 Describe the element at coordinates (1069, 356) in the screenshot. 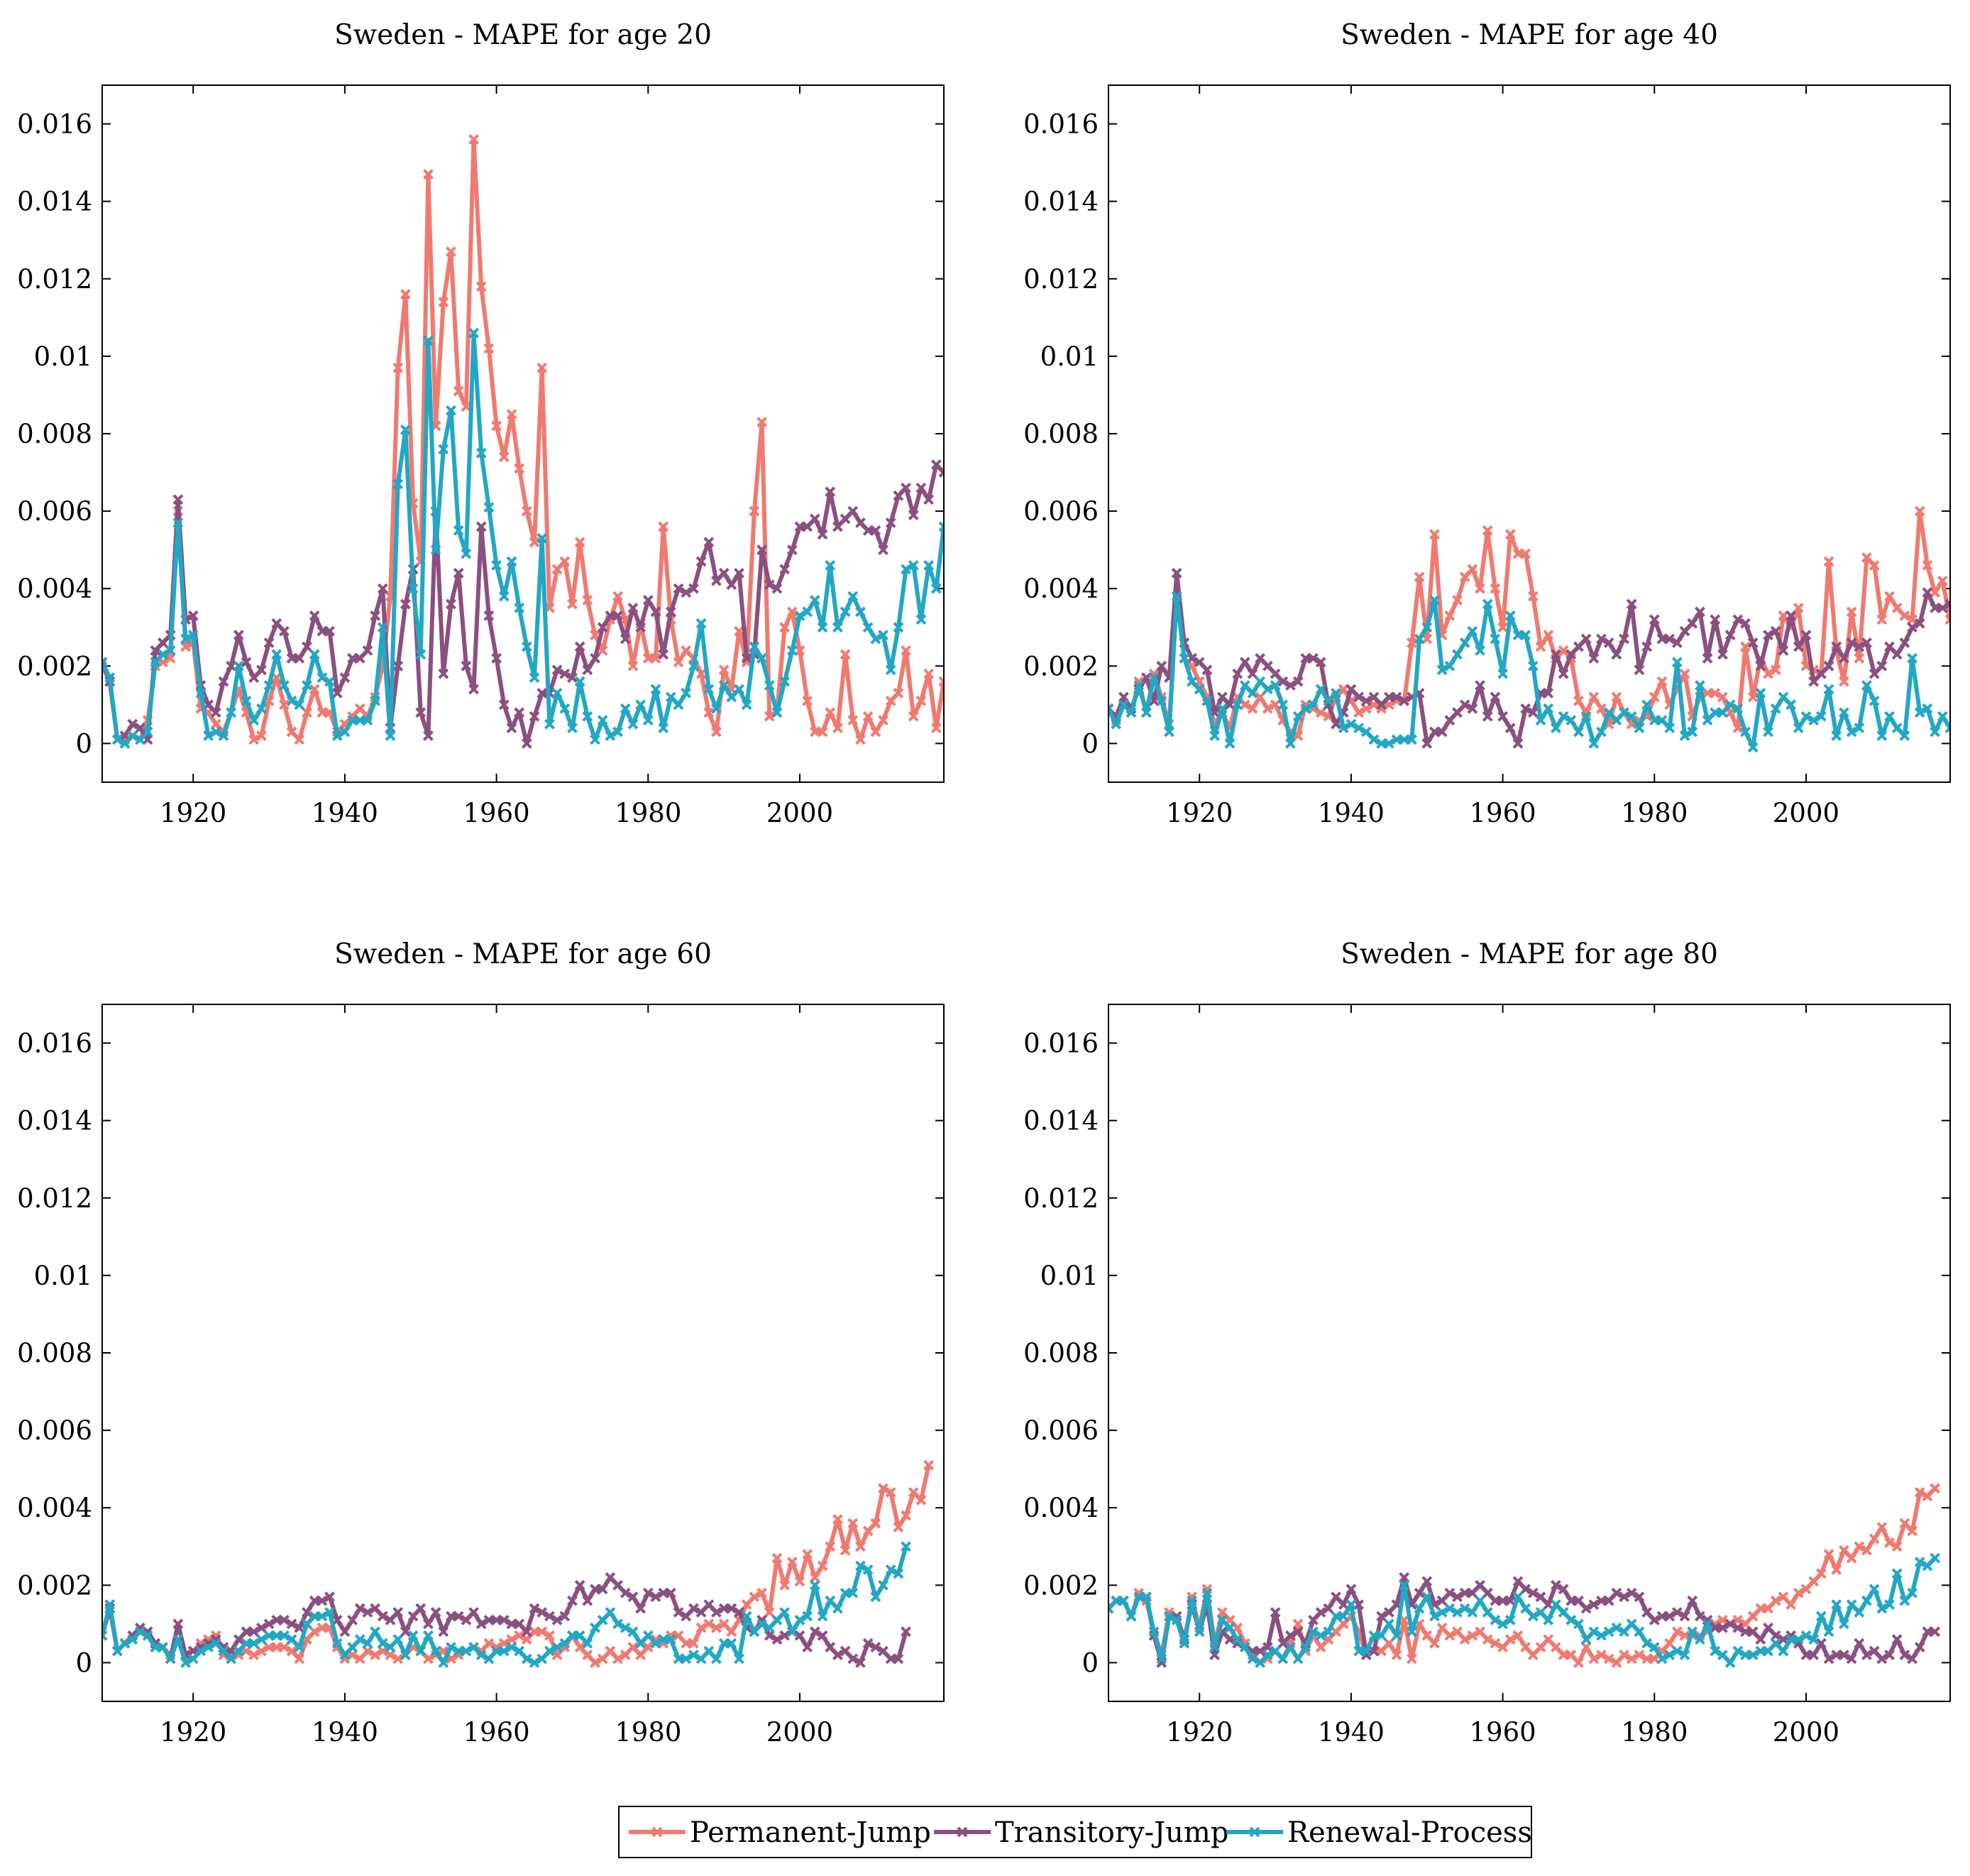

I see `y-tick-label: 0.01` at that location.